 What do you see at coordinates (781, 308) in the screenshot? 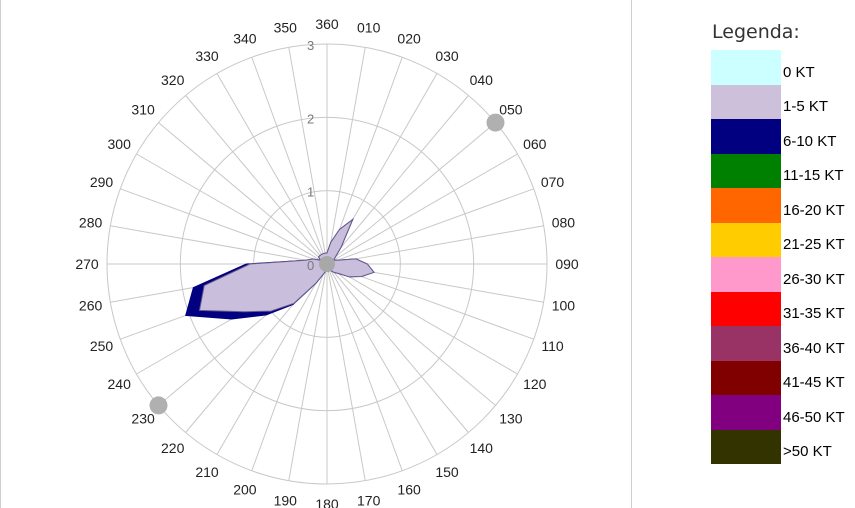
I see `legend-entry: 31-35 KT` at bounding box center [781, 308].